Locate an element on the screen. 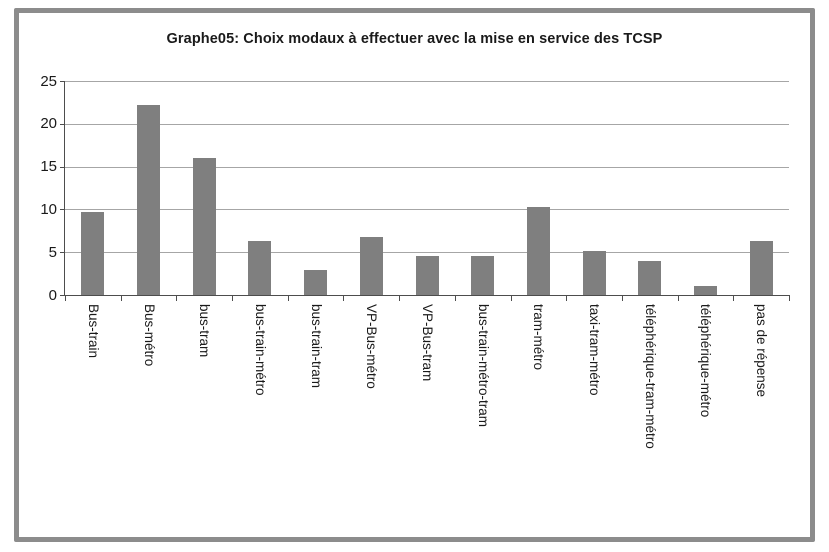 This screenshot has width=829, height=552. x-category-label: taxi-tram-métro is located at coordinates (595, 350).